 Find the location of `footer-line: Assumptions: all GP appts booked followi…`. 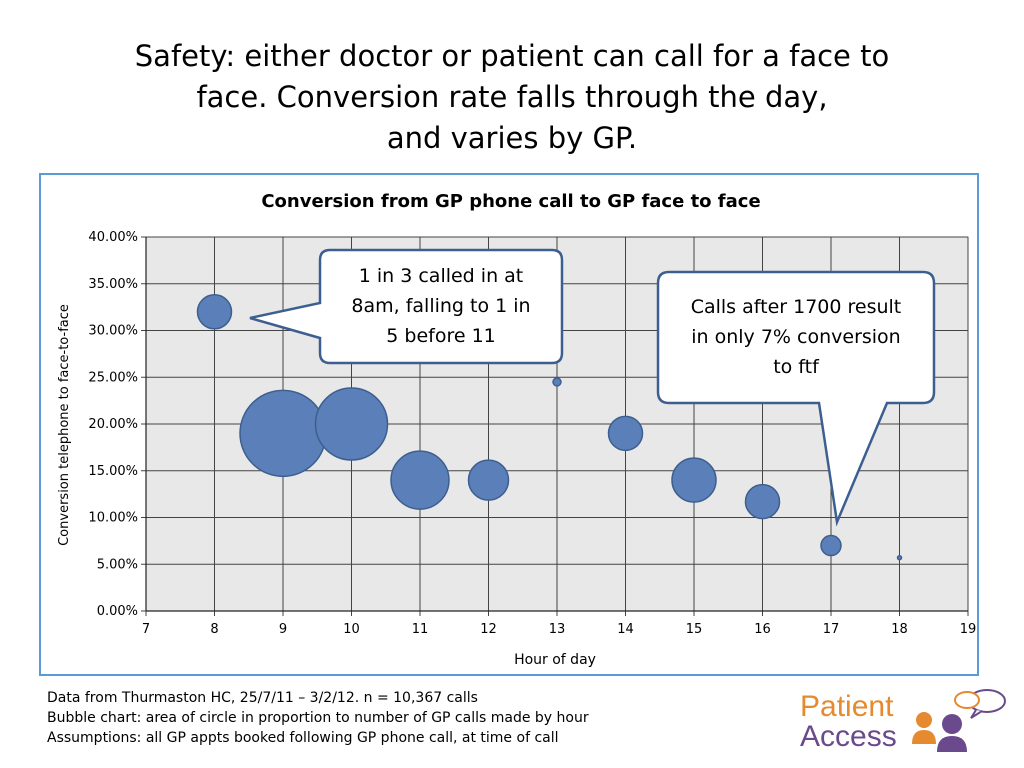

footer-line: Assumptions: all GP appts booked followi… is located at coordinates (303, 738).